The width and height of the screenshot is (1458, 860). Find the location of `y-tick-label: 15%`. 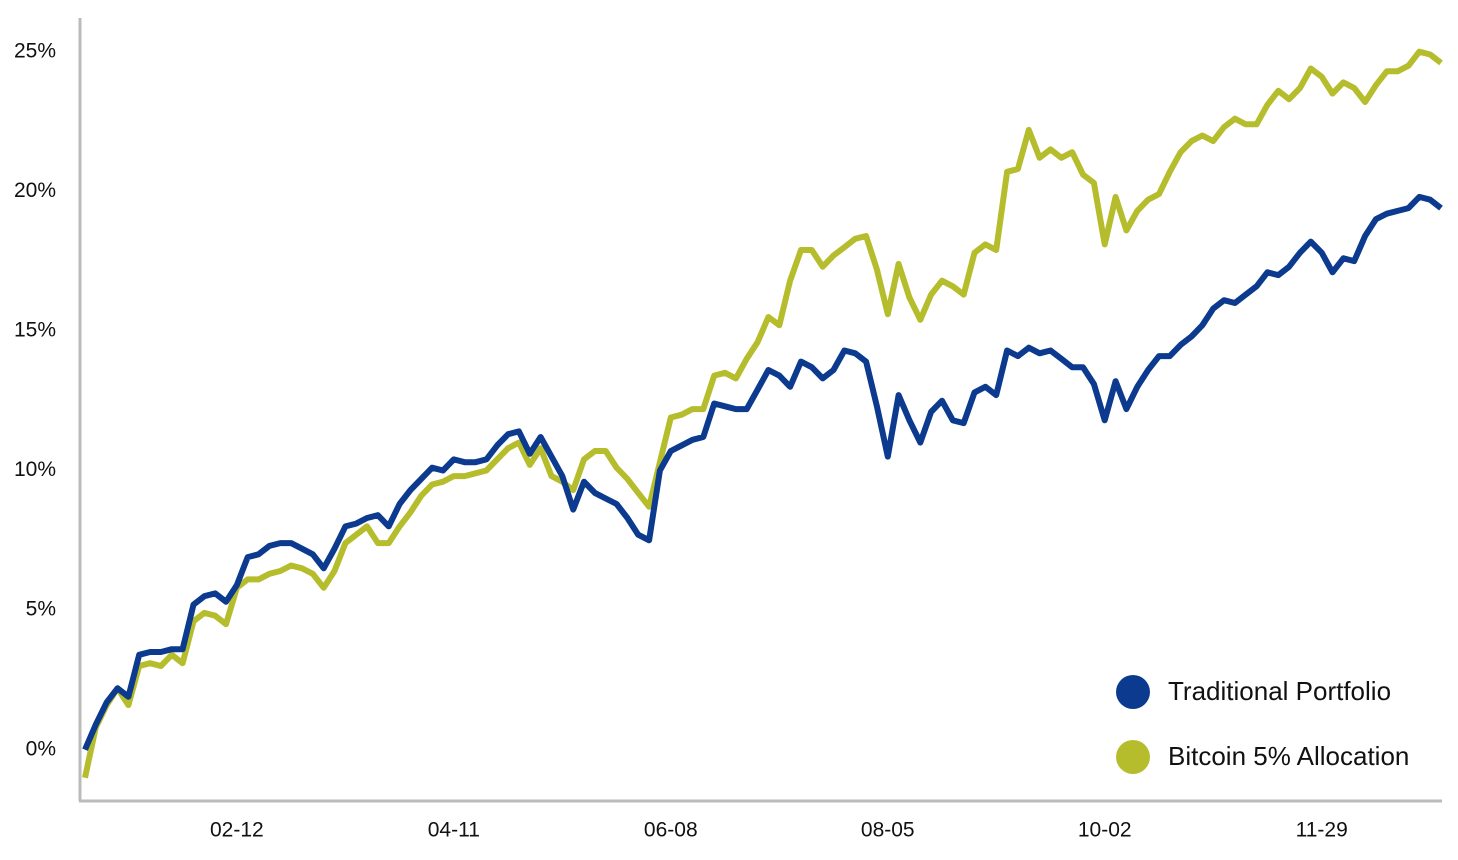

y-tick-label: 15% is located at coordinates (35, 329).